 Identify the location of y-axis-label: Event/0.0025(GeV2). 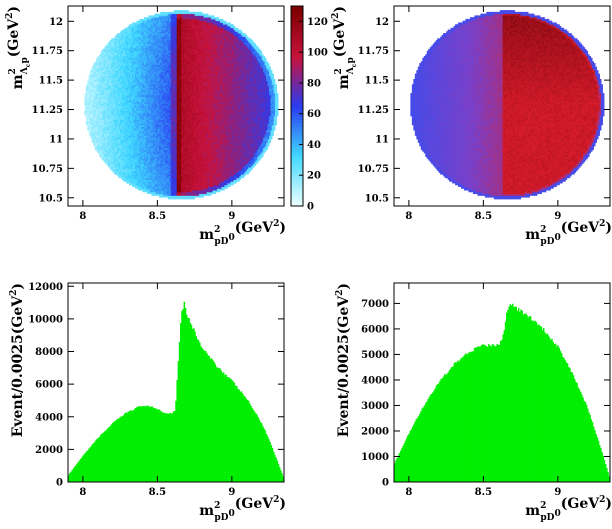
(17, 360).